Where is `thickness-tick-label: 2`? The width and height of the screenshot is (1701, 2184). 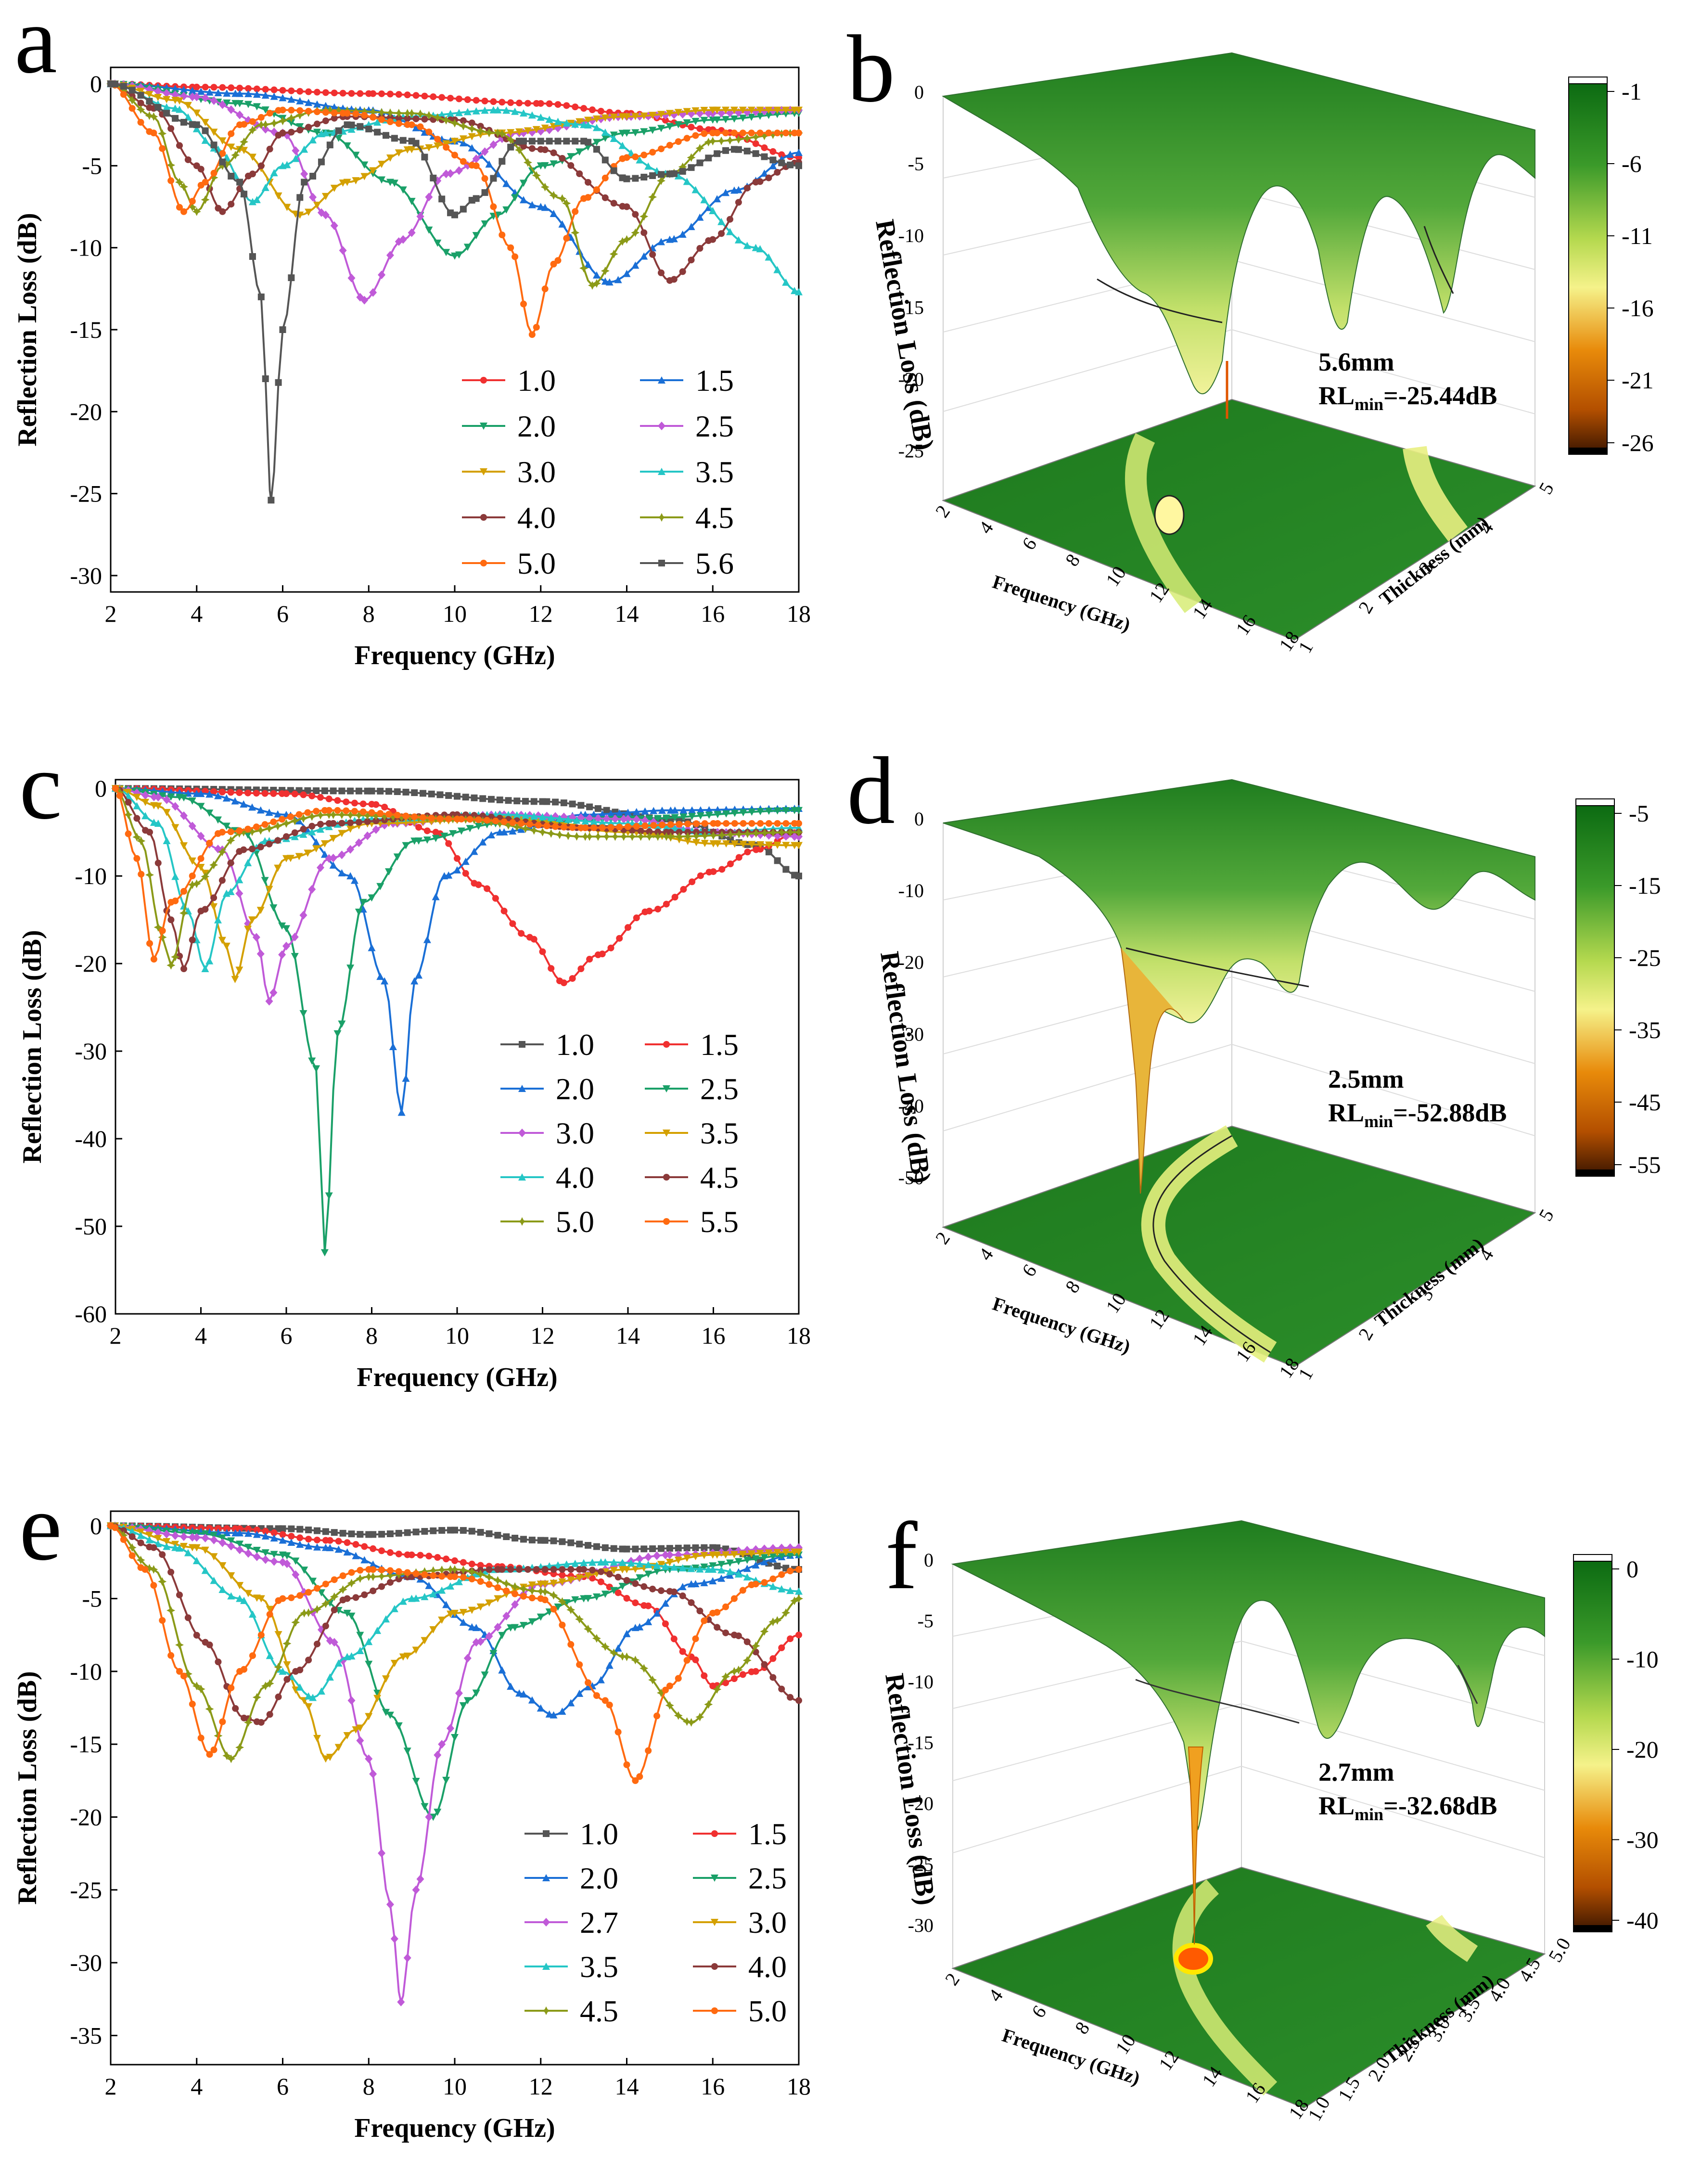
thickness-tick-label: 2 is located at coordinates (1366, 1334).